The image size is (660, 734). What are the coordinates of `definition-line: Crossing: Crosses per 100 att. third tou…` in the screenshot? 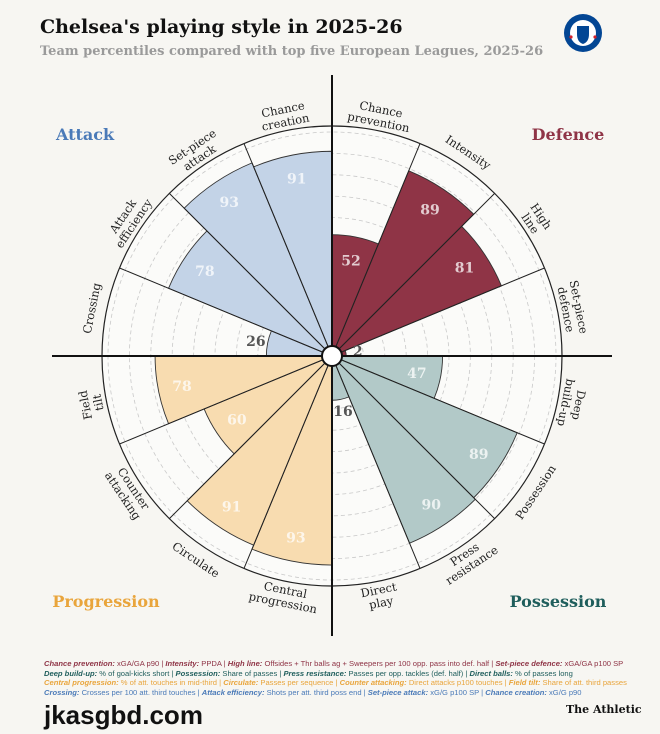 It's located at (313, 692).